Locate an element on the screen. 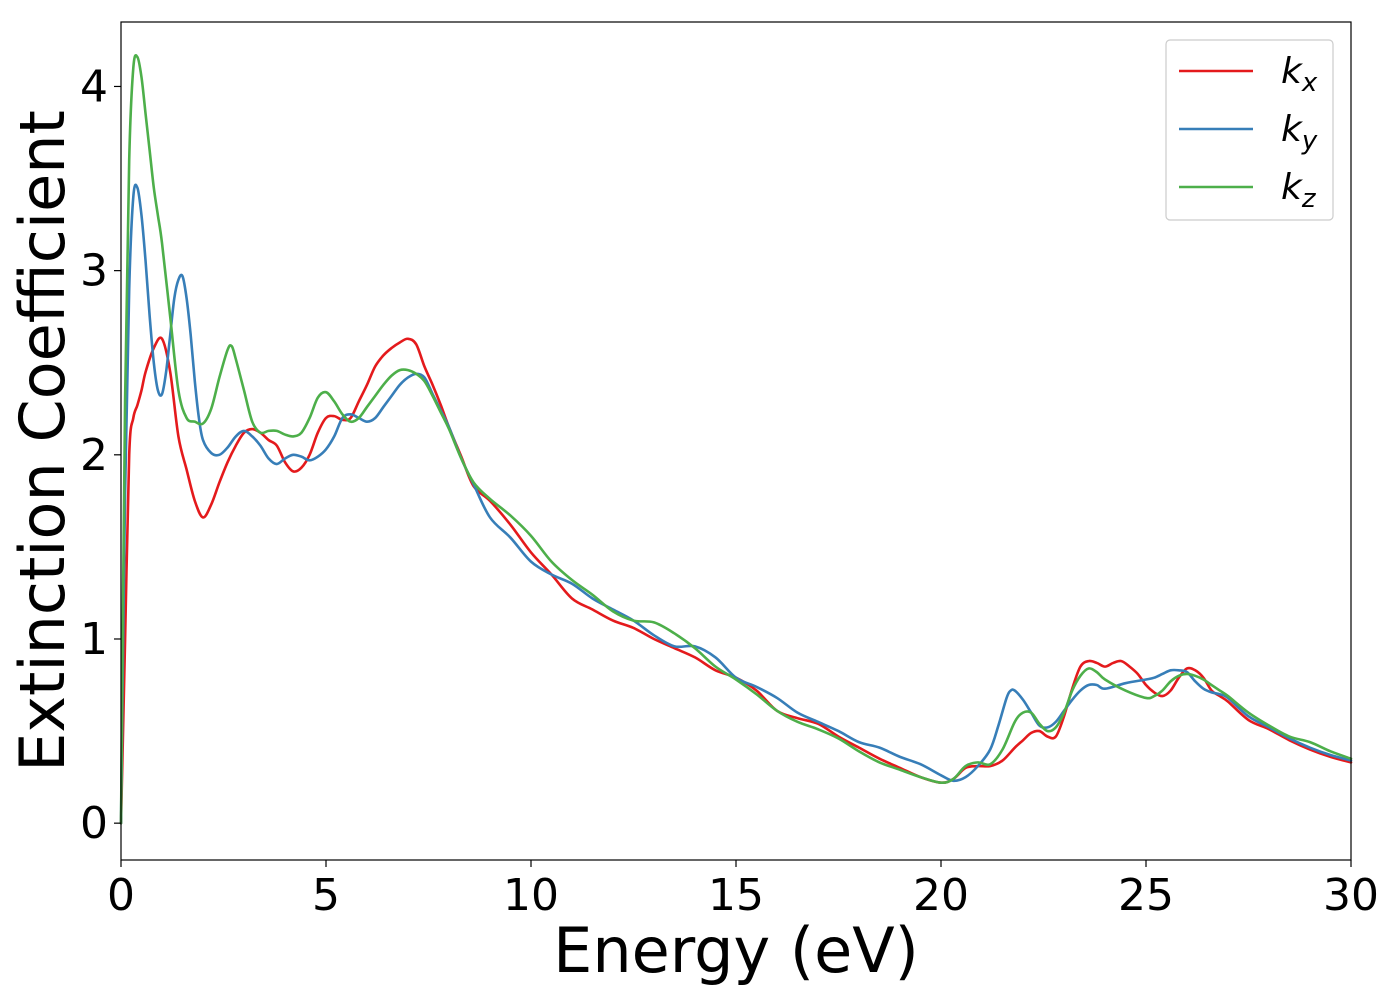  y-tick-label: 1 is located at coordinates (94, 639).